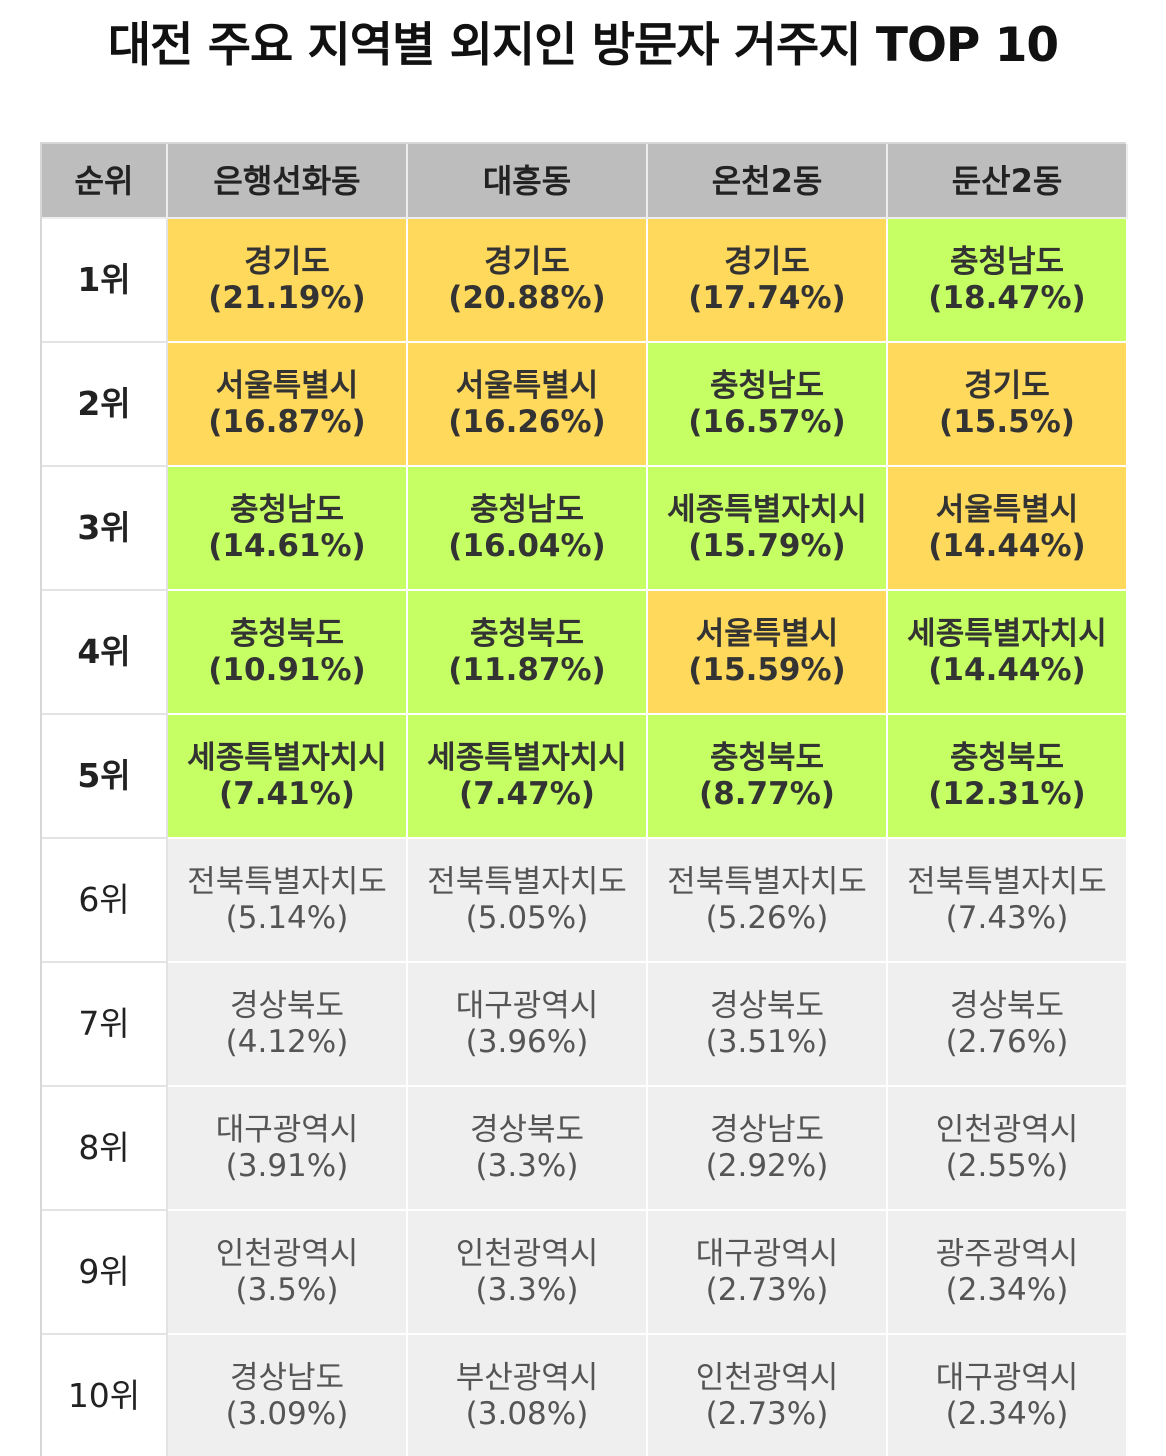 Image resolution: width=1166 pixels, height=1456 pixels. What do you see at coordinates (527, 918) in the screenshot?
I see `region-percentage: (5.05%)` at bounding box center [527, 918].